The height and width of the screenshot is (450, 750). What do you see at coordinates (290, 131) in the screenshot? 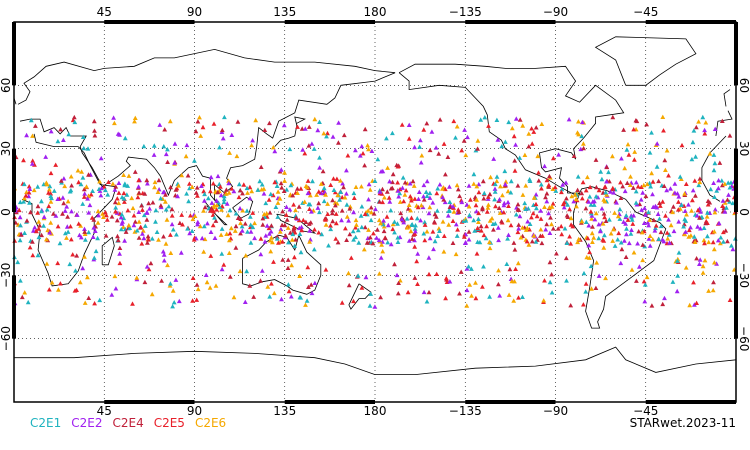
I see `coastline-path` at bounding box center [290, 131].